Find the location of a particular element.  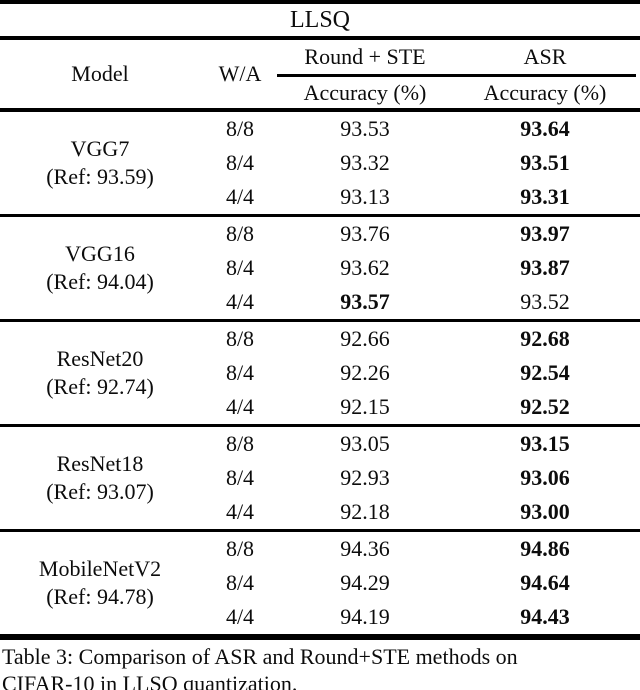

model-ref: (Ref: 94.04) is located at coordinates (100, 281).